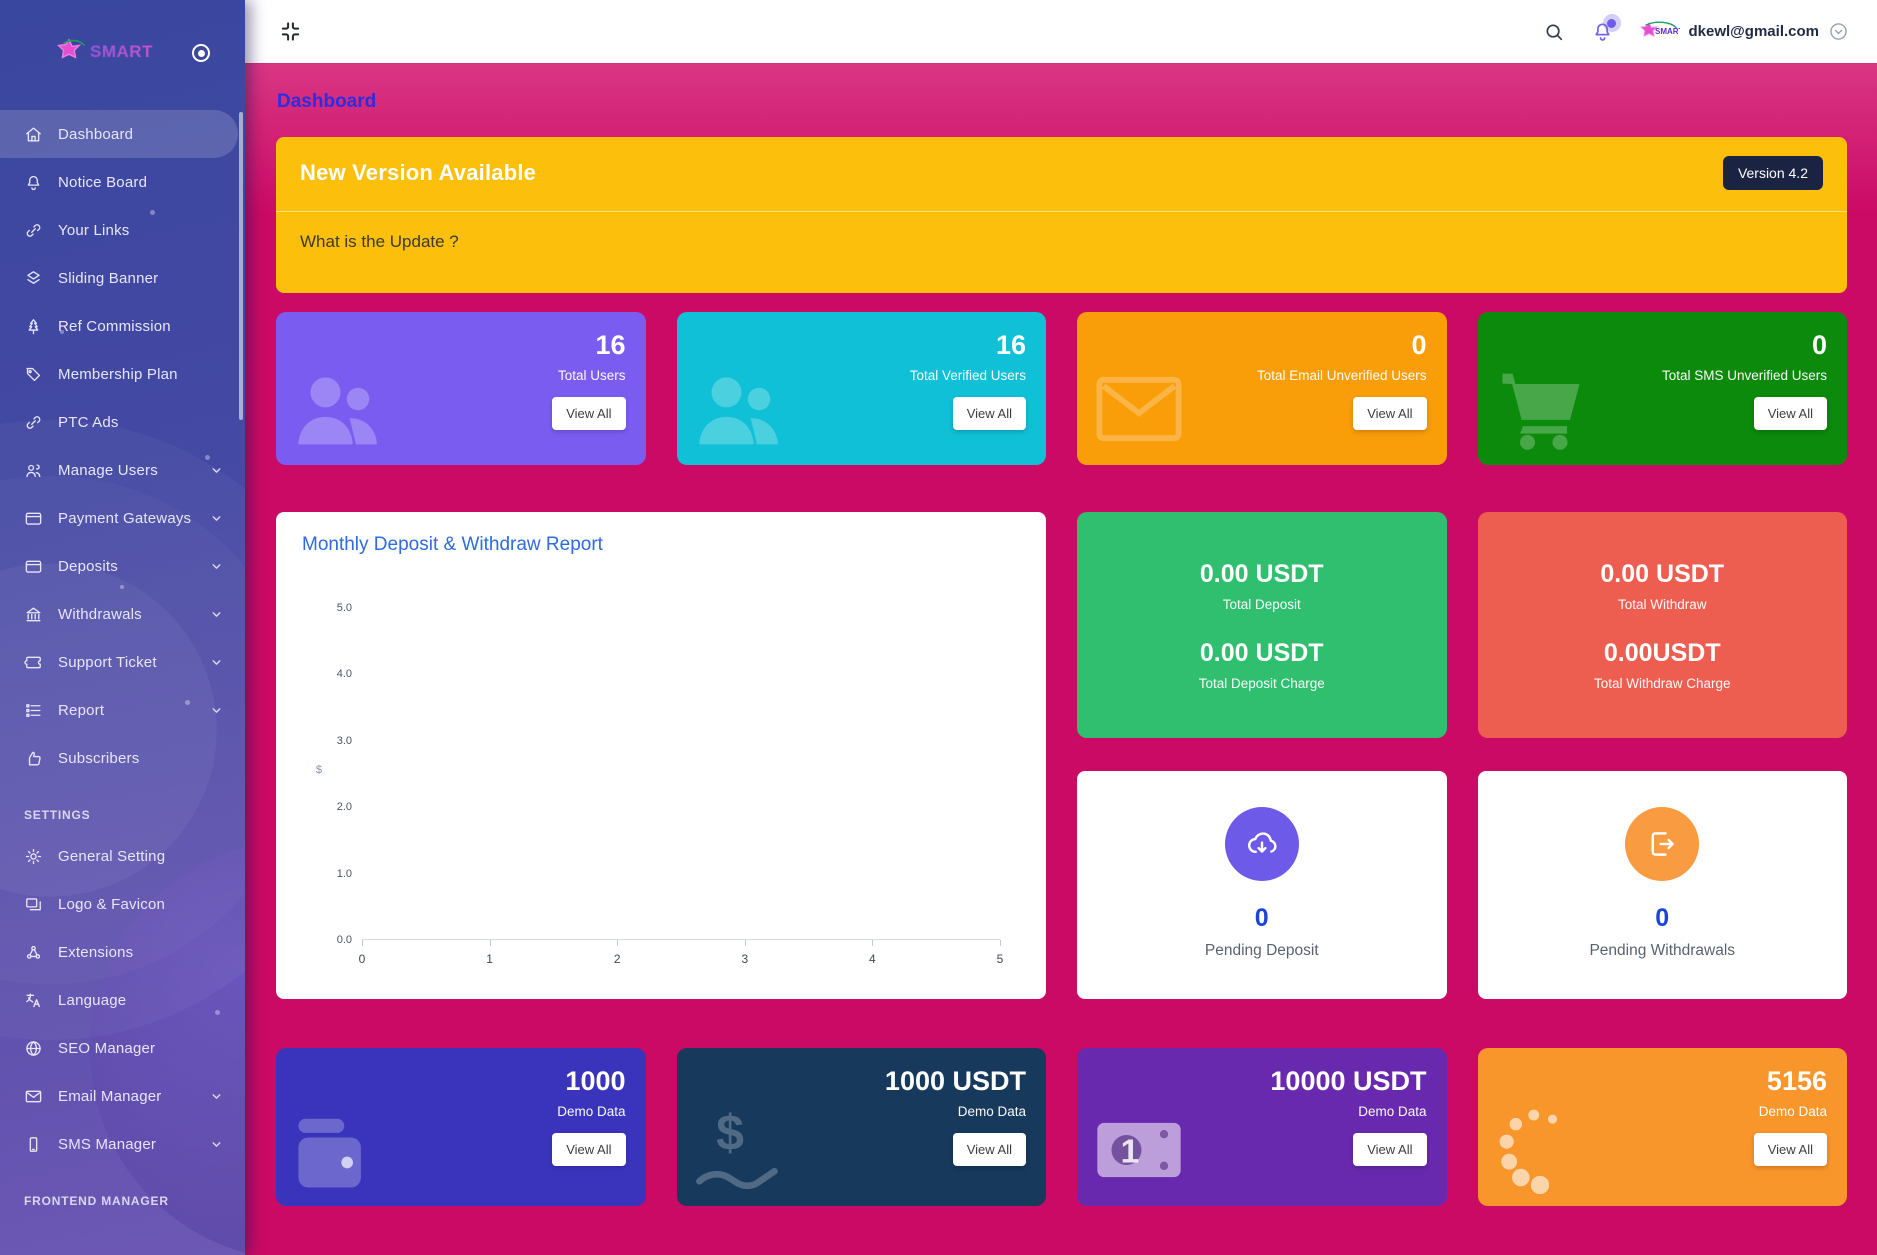 This screenshot has width=1877, height=1255. Describe the element at coordinates (99, 758) in the screenshot. I see `sidebar-item-label: Subscribers` at that location.